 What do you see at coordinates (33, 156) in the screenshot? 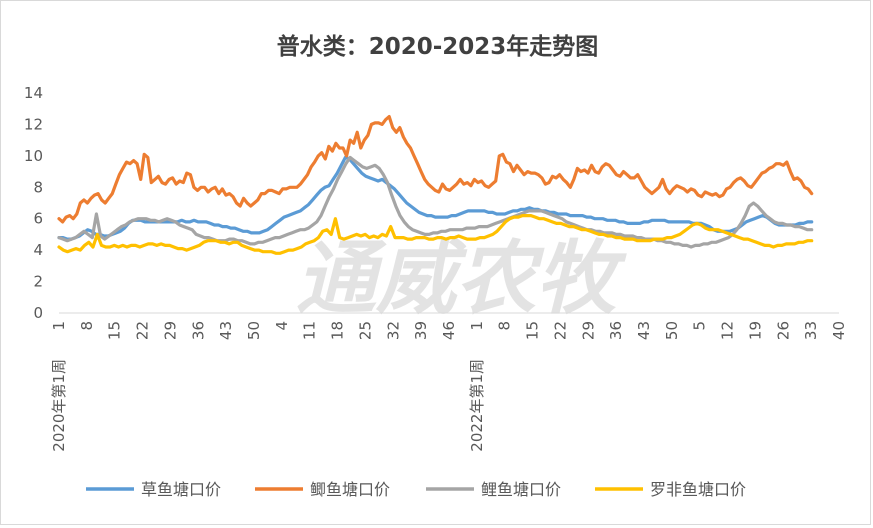
I see `y-tick-label: 10` at bounding box center [33, 156].